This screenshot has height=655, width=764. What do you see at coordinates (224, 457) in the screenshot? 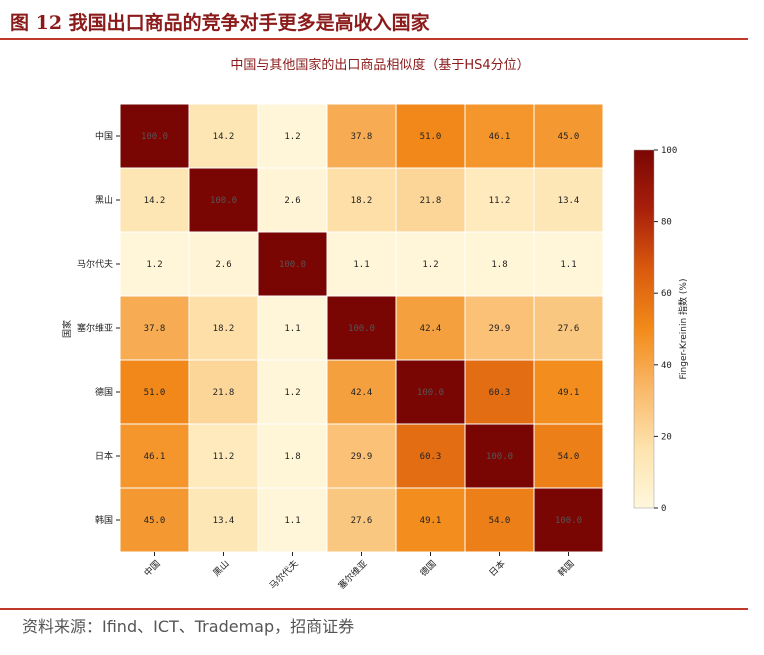
I see `cell-value-label: 11.2` at bounding box center [224, 457].